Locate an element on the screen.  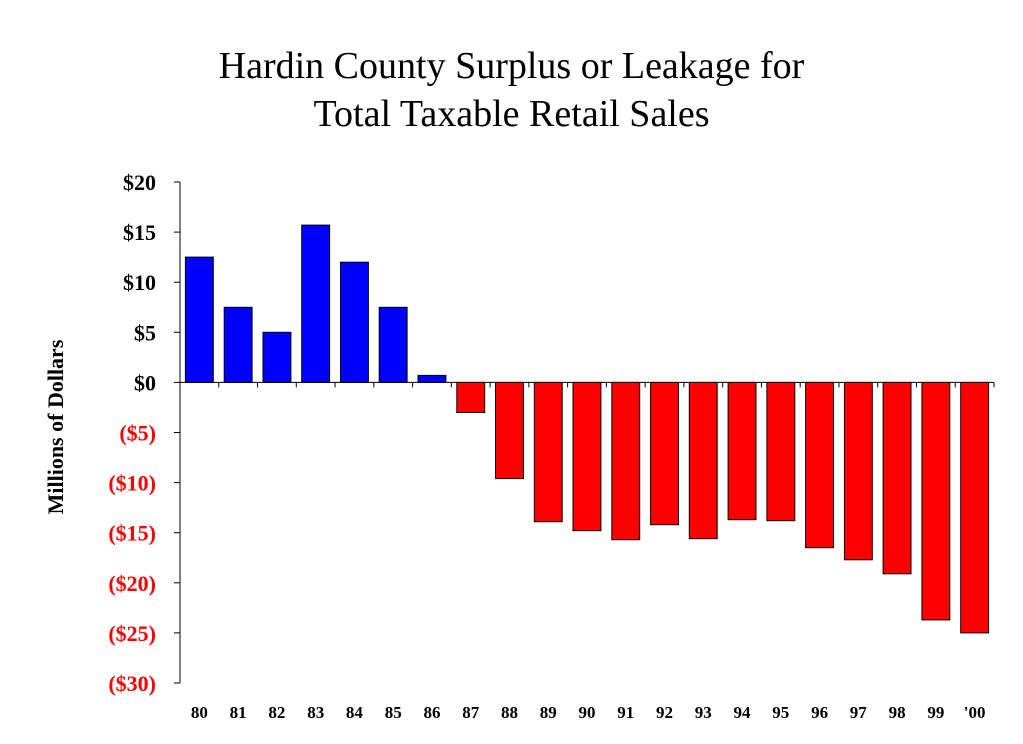
x-tick-label: 94 is located at coordinates (743, 712).